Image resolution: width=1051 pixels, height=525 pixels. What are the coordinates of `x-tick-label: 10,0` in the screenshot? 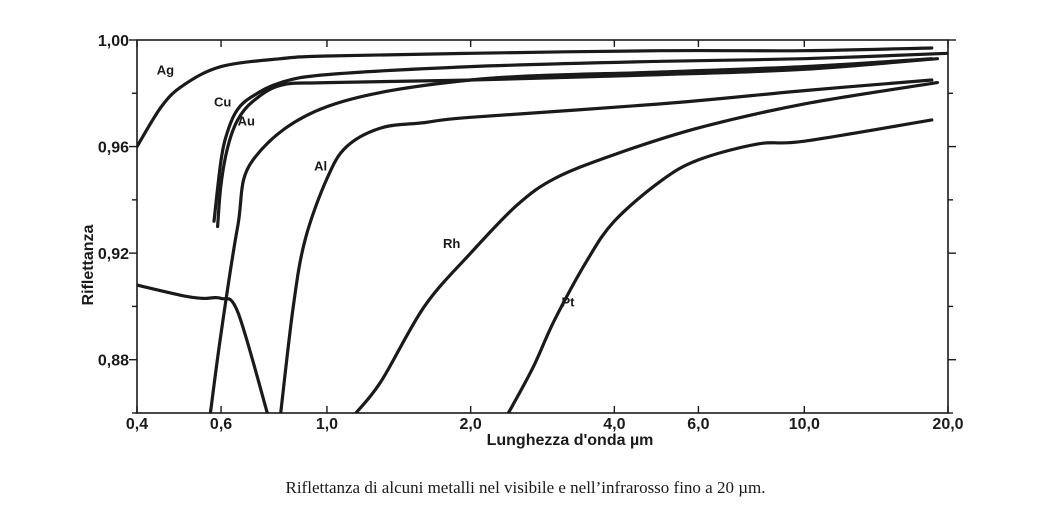 It's located at (804, 424).